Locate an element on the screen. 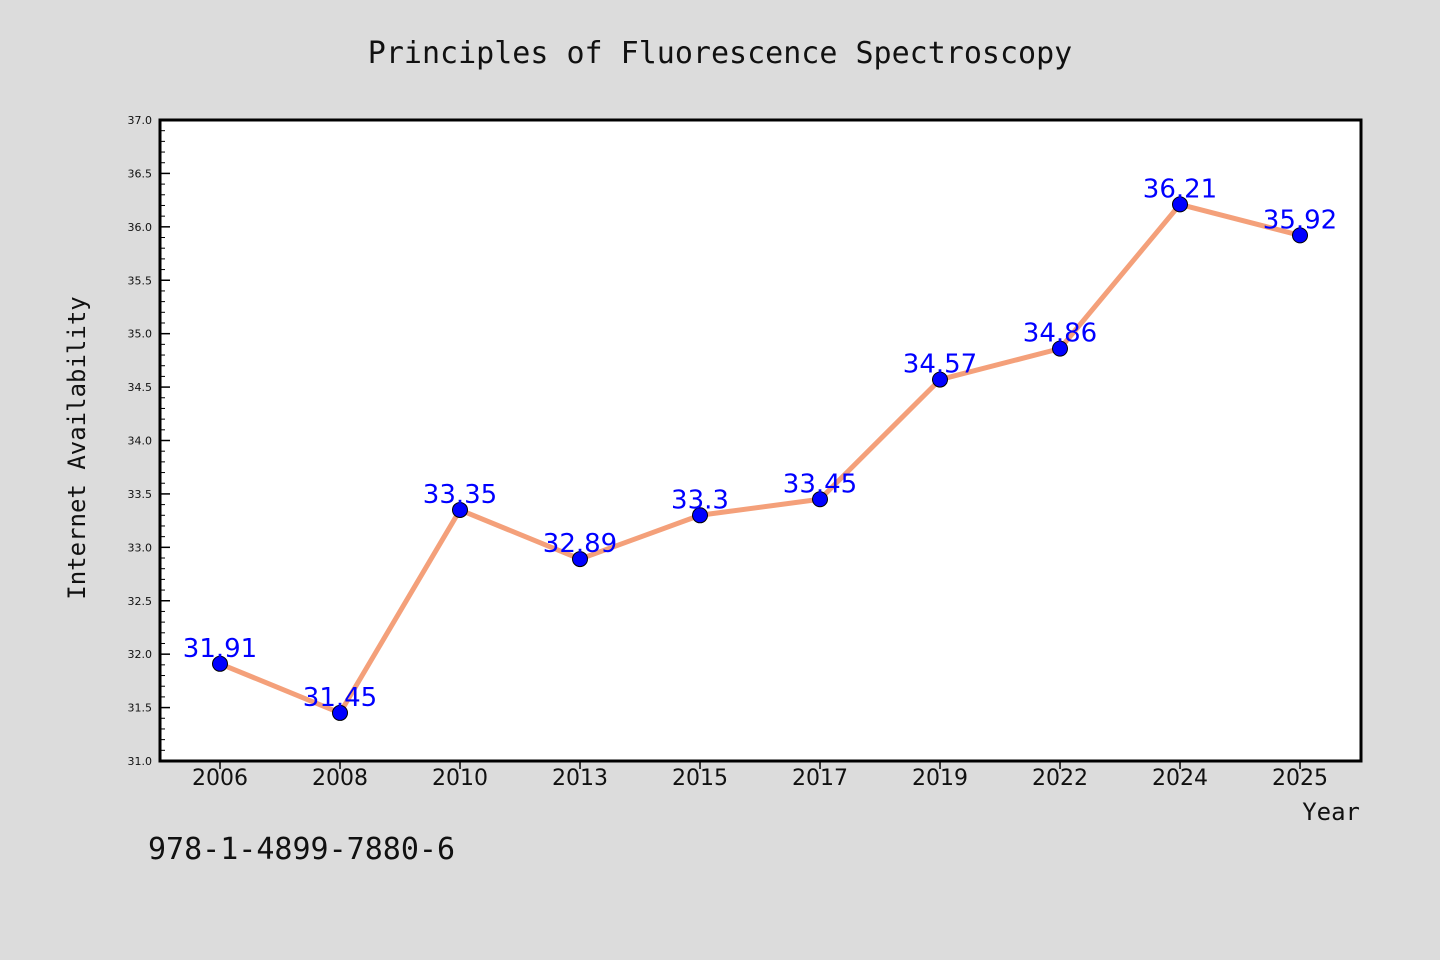 This screenshot has width=1440, height=960. data-label: 35.92 is located at coordinates (1300, 220).